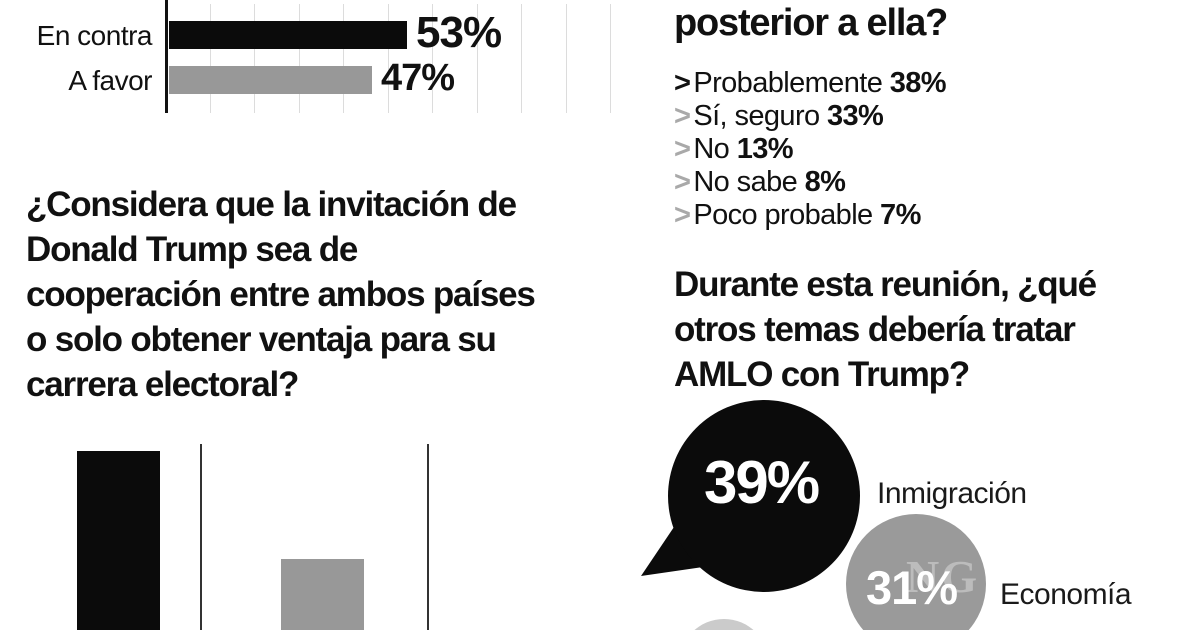 The width and height of the screenshot is (1200, 630). Describe the element at coordinates (765, 149) in the screenshot. I see `list-item-value: 13%` at that location.